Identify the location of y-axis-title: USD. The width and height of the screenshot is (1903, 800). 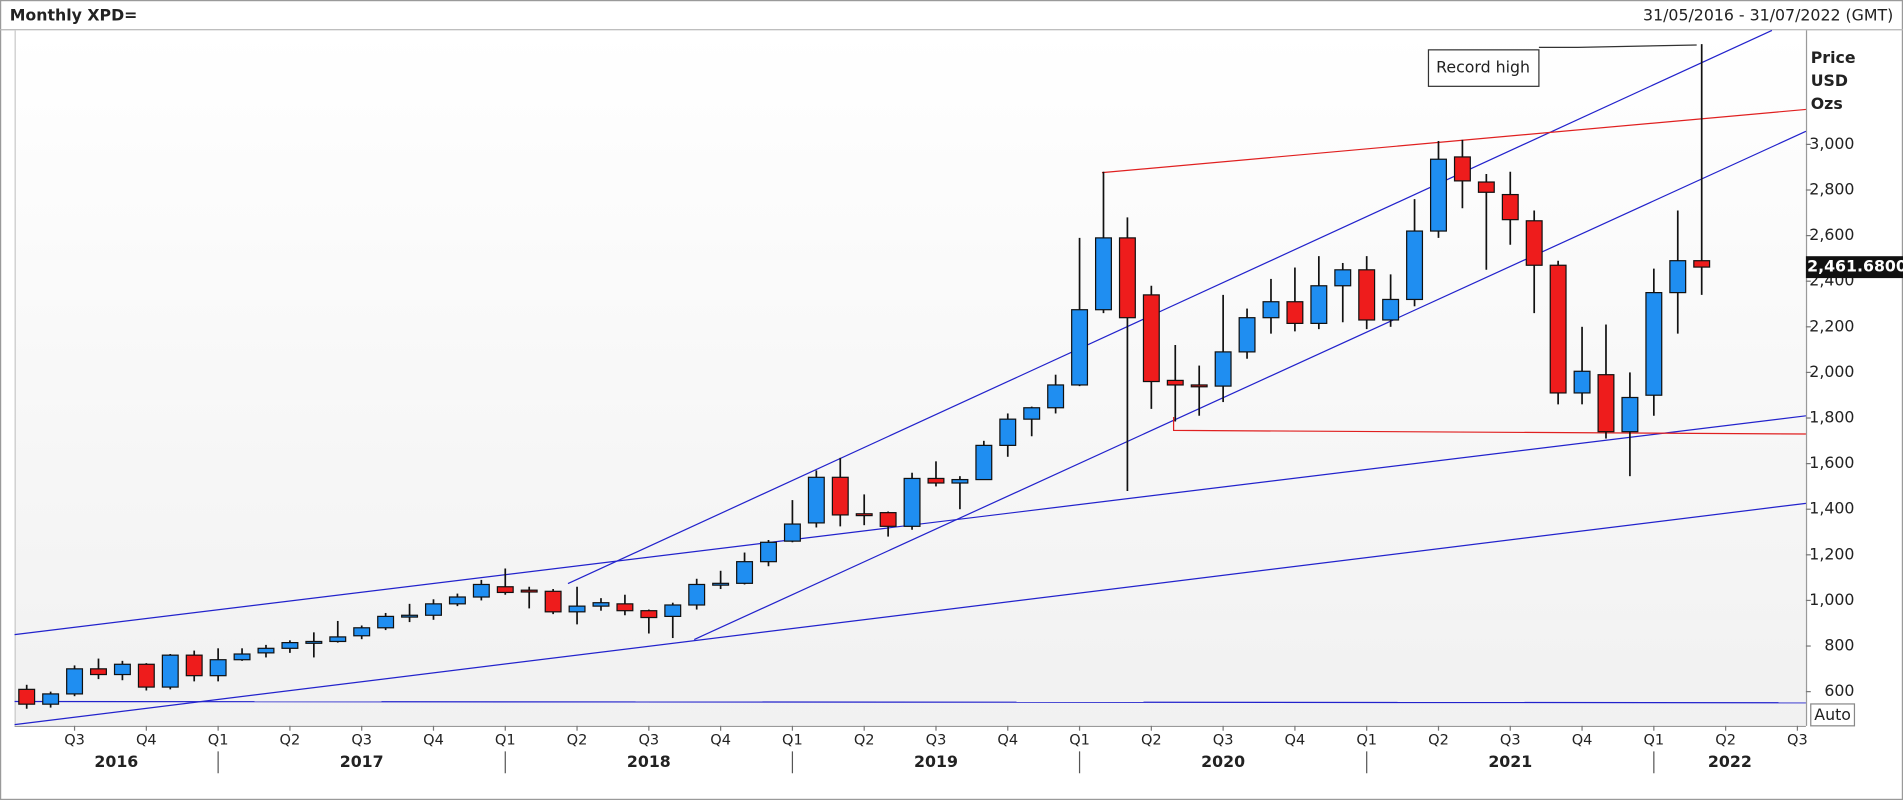
(1829, 80).